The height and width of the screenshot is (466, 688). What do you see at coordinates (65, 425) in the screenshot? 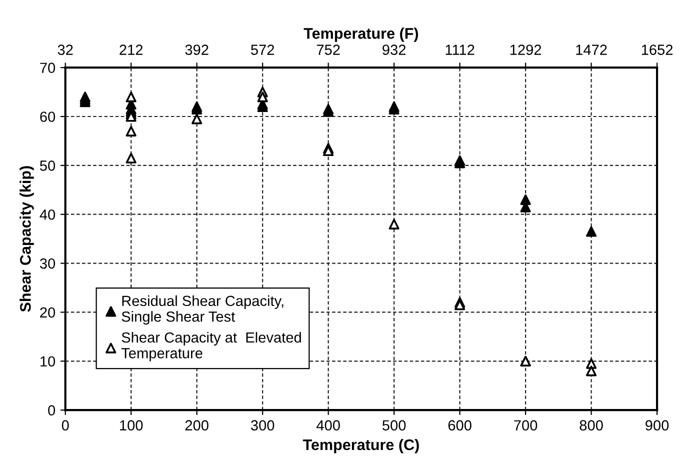
I see `x-tick-label: 0` at bounding box center [65, 425].